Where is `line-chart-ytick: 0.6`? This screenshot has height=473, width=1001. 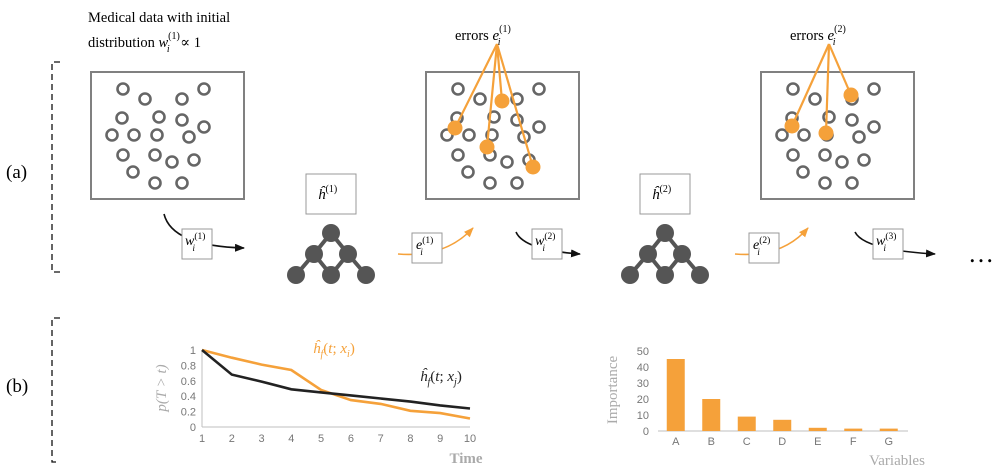
line-chart-ytick: 0.6 is located at coordinates (188, 382).